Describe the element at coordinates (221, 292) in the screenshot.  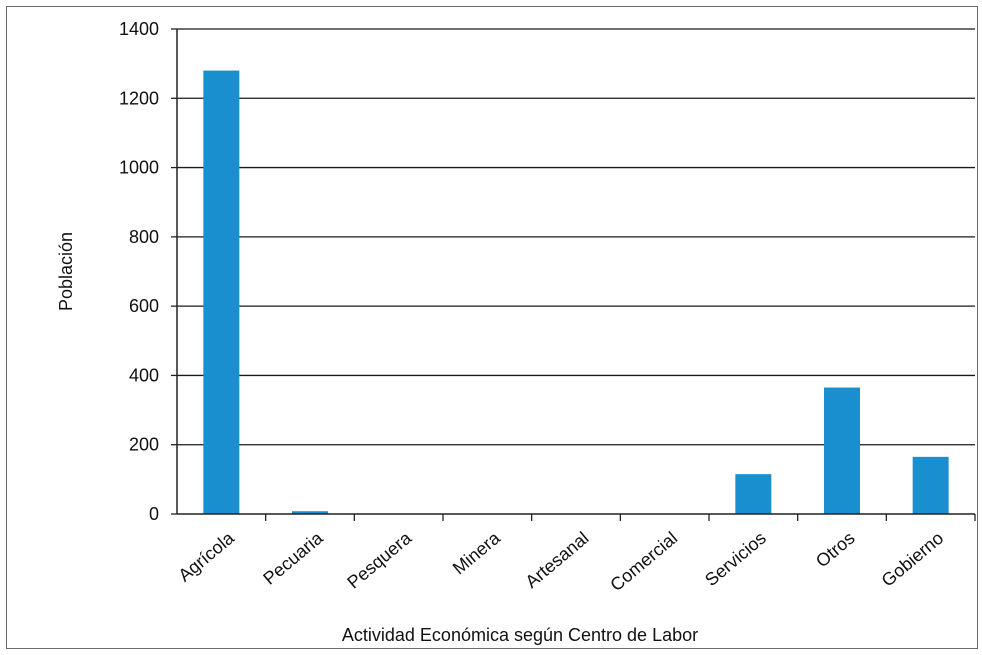
I see `bar-agrícola` at that location.